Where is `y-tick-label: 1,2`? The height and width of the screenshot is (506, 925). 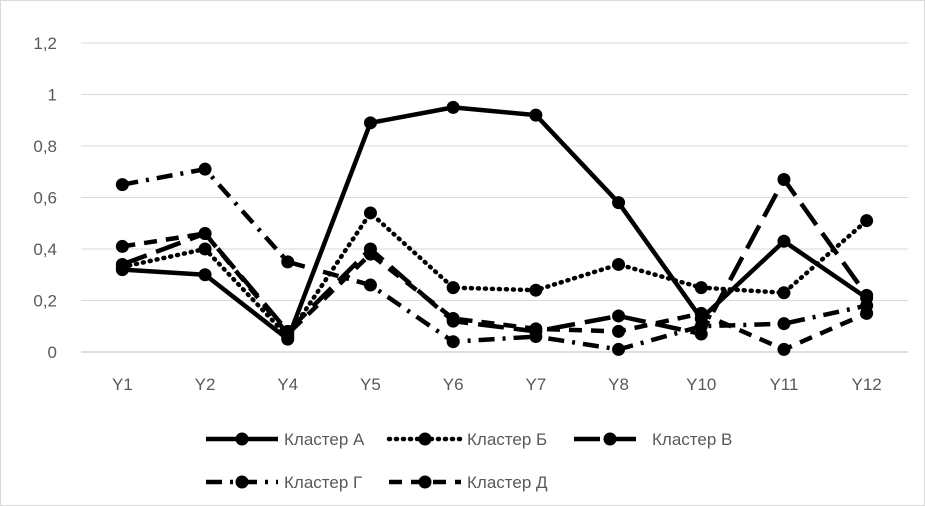
y-tick-label: 1,2 is located at coordinates (45, 43).